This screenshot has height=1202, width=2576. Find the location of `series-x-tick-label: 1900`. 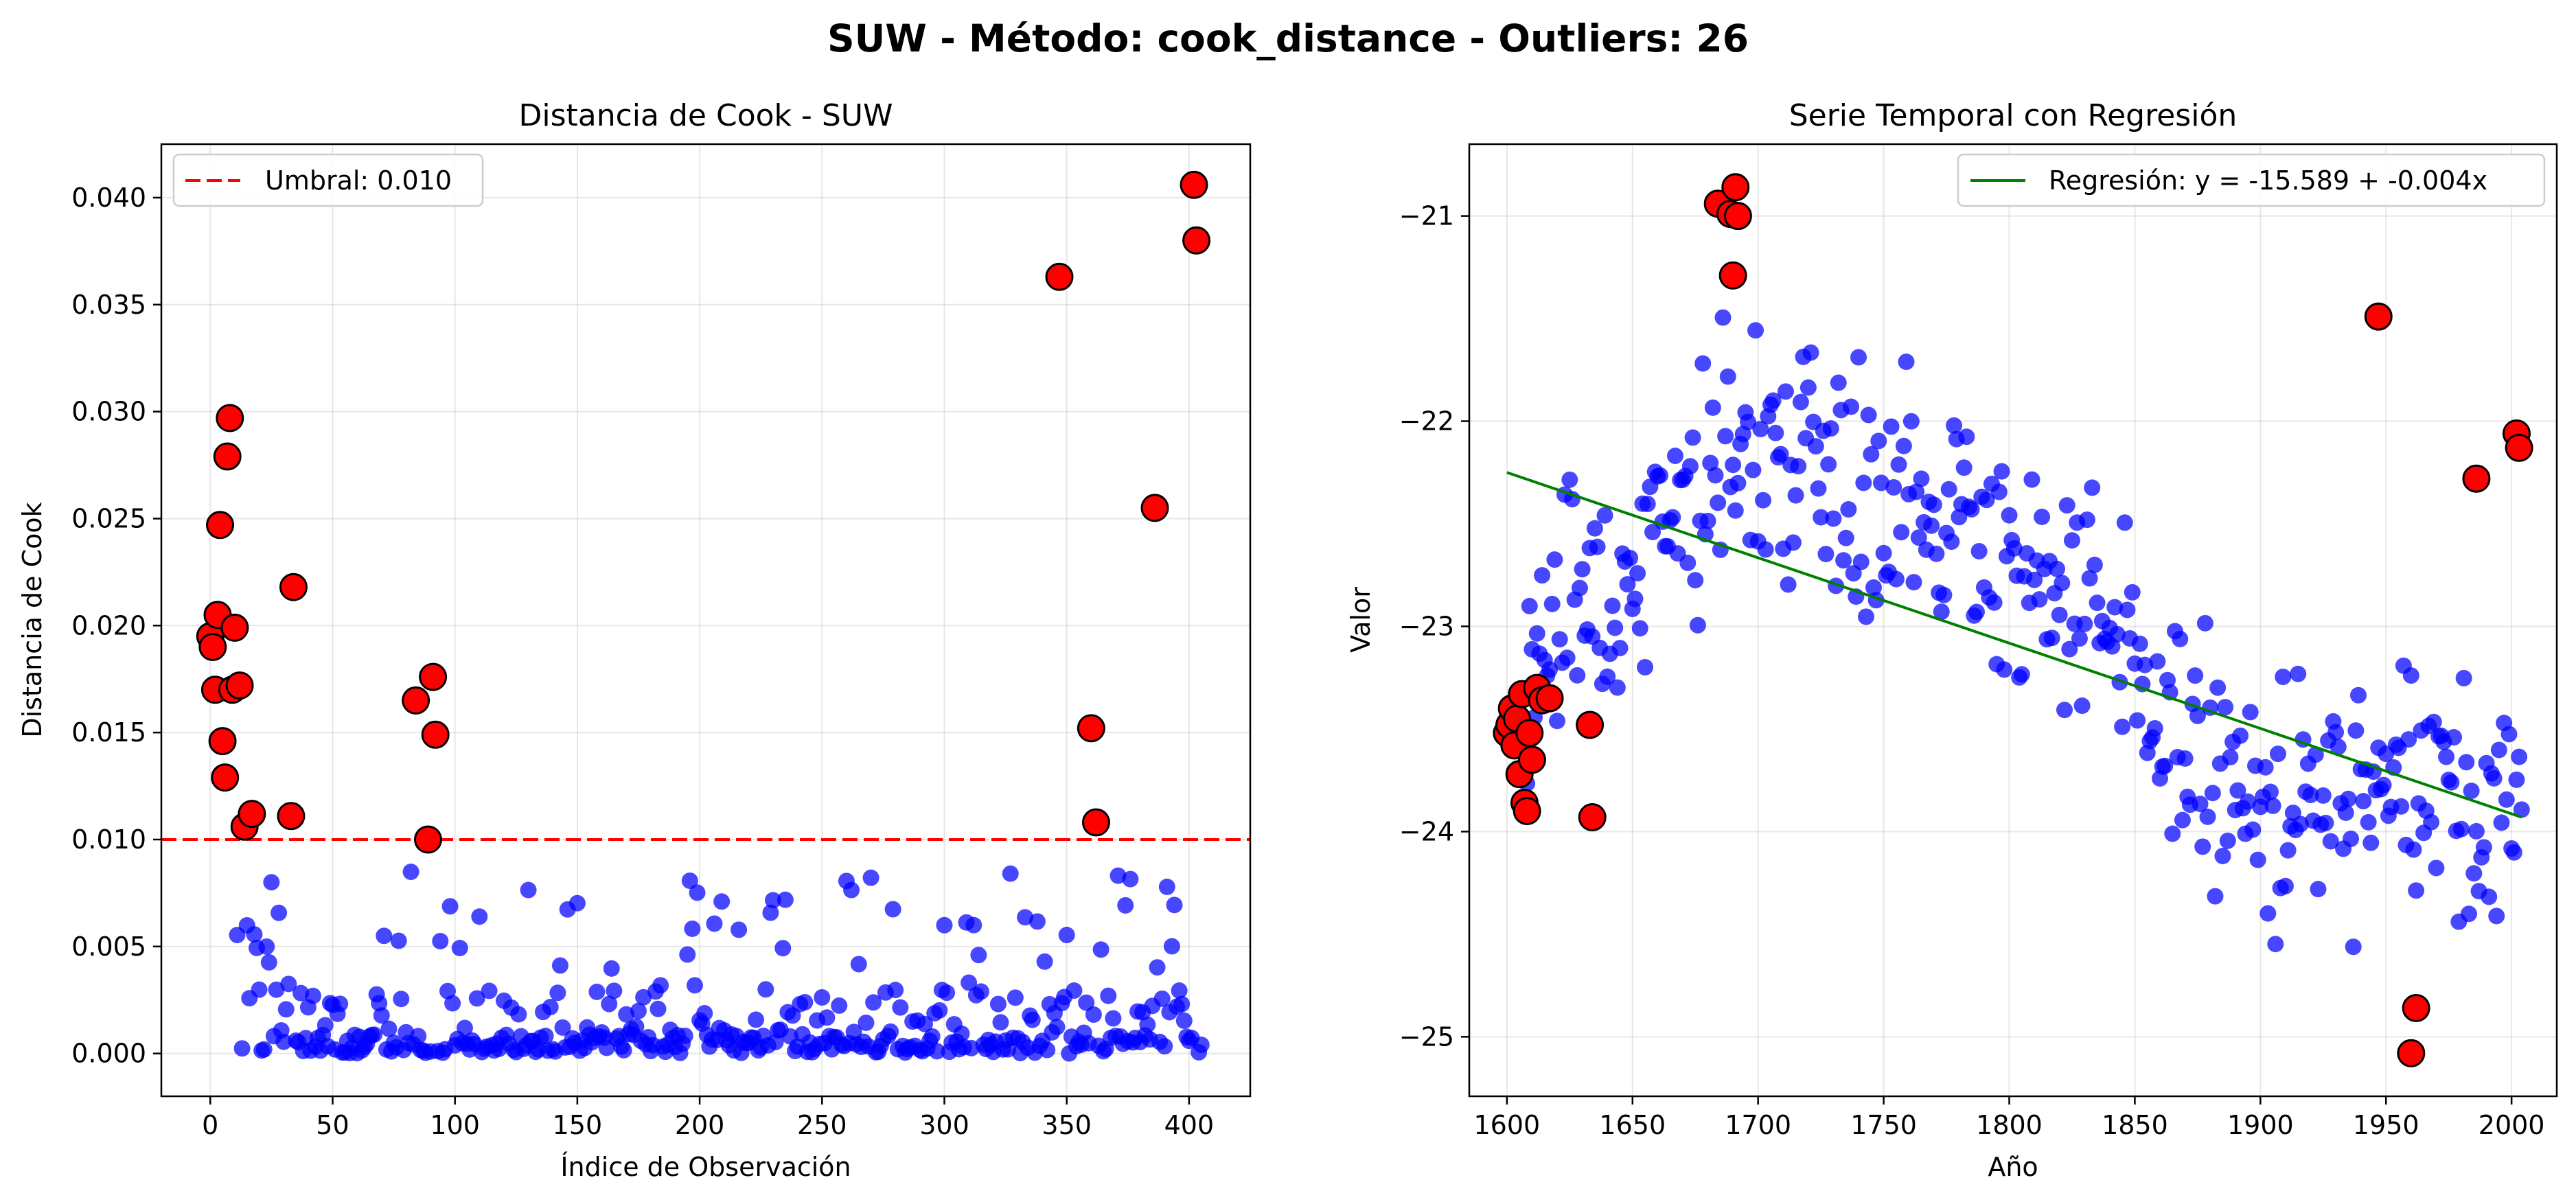

series-x-tick-label: 1900 is located at coordinates (2260, 1125).